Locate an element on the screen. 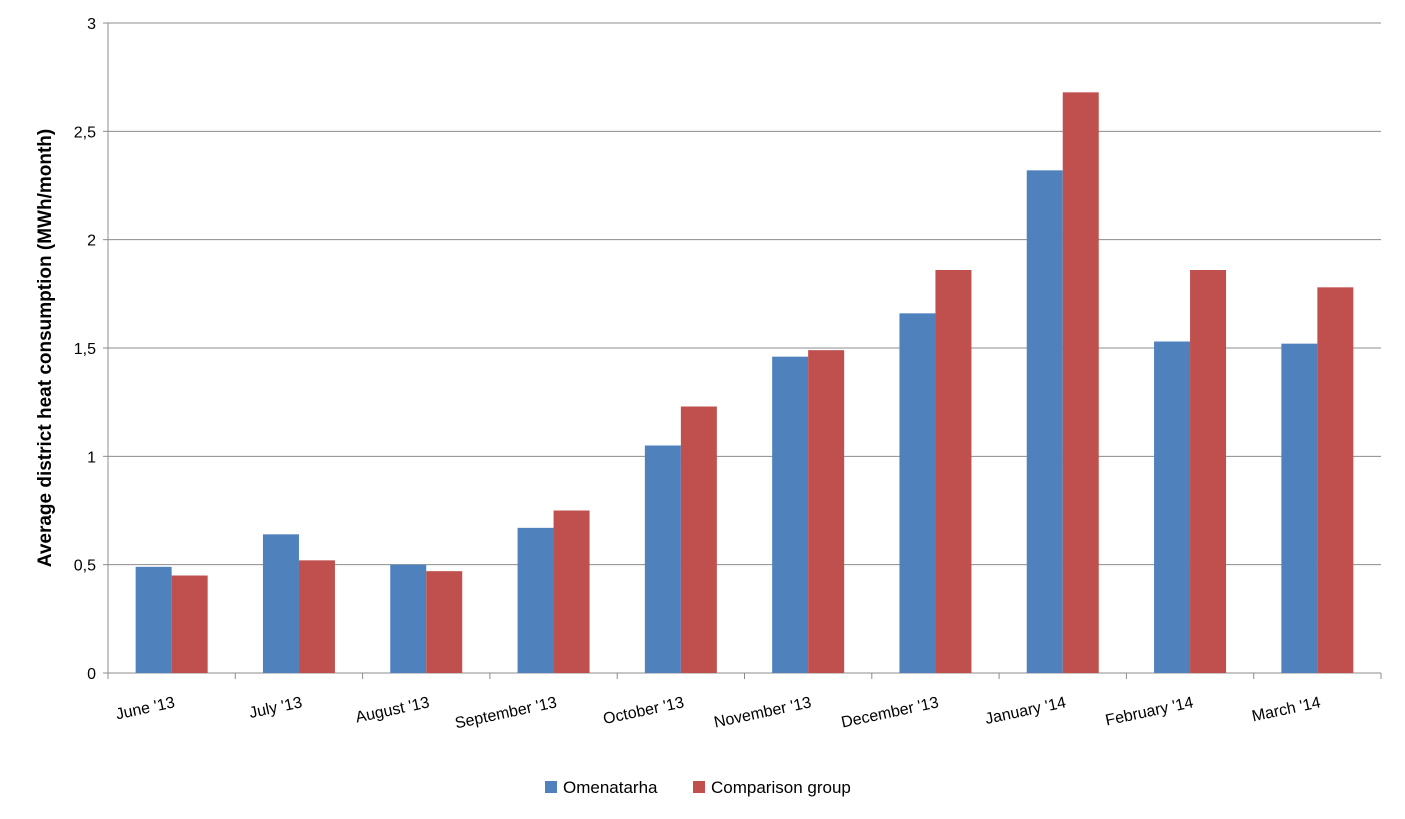  x-tick-label: October '13 is located at coordinates (644, 711).